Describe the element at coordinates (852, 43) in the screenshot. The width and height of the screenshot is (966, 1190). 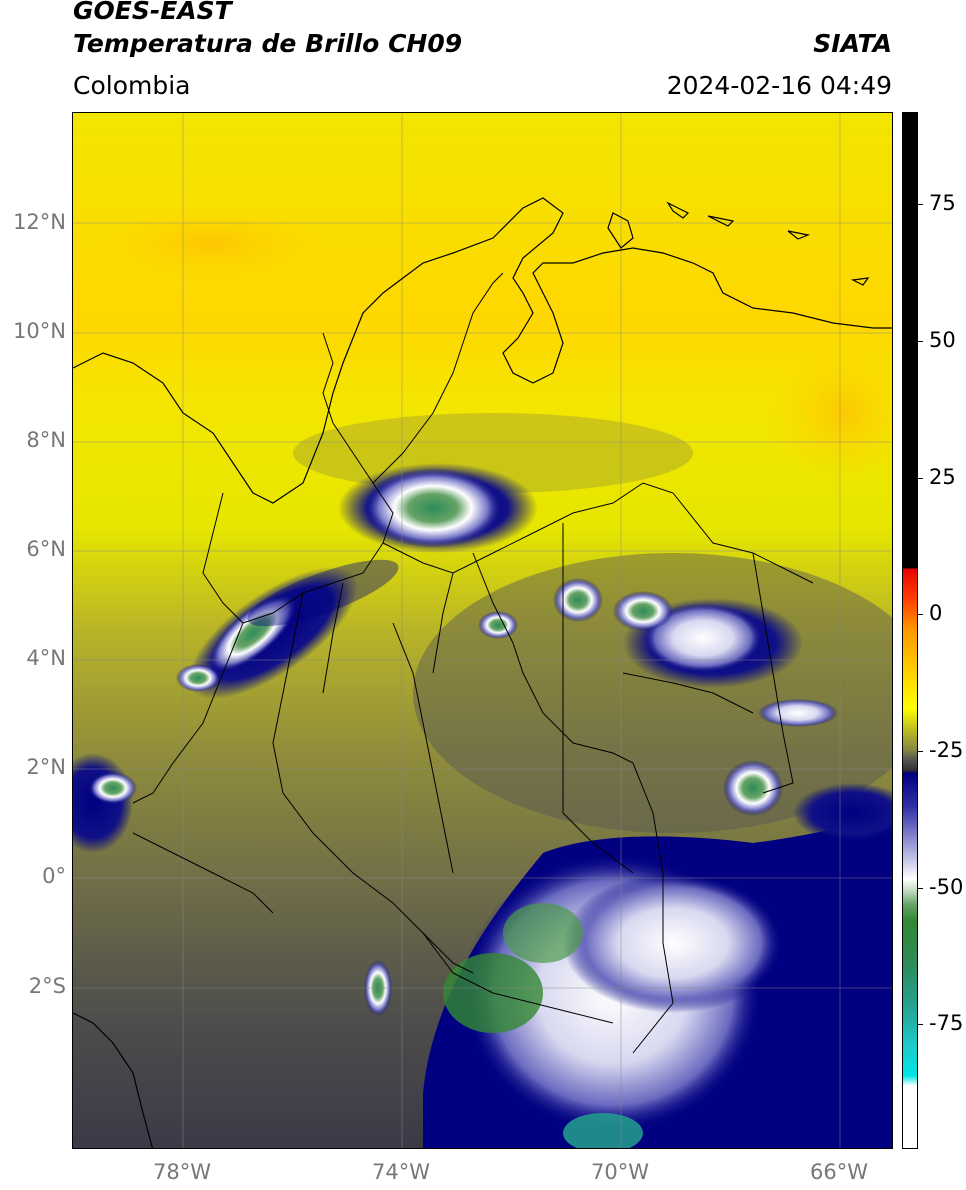
I see `source-label: SIATA` at that location.